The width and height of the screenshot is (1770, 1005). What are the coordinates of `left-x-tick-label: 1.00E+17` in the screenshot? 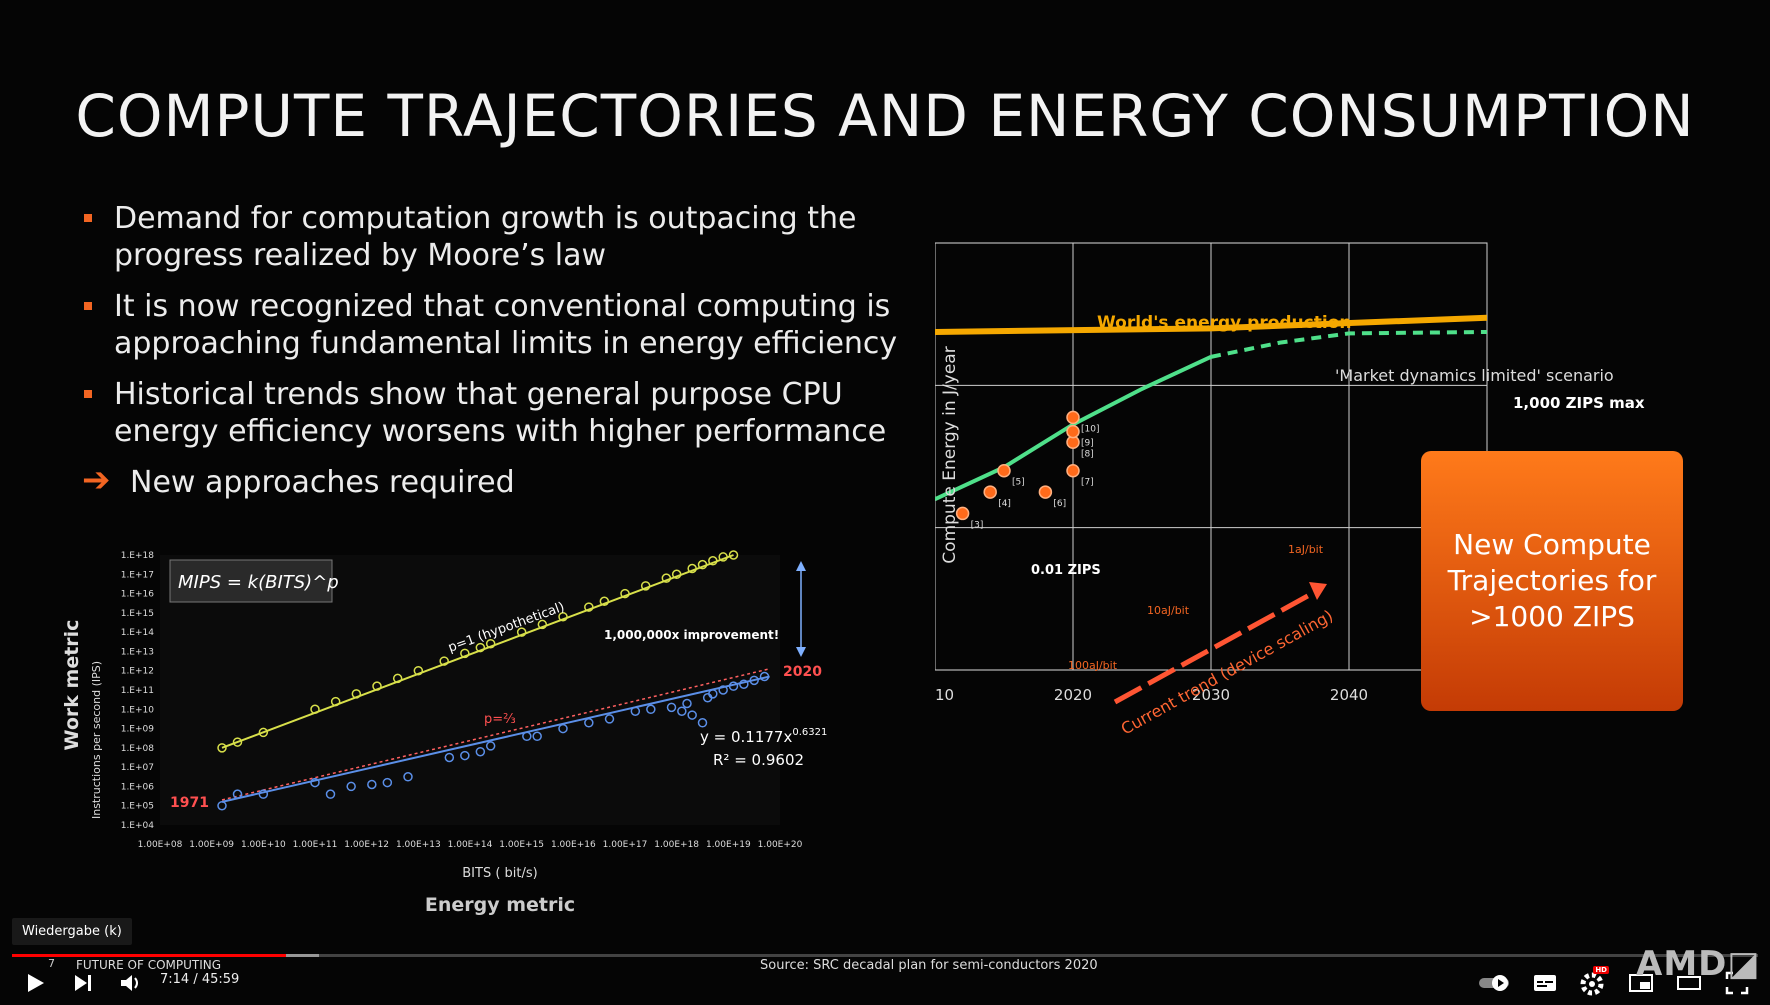 It's located at (625, 845).